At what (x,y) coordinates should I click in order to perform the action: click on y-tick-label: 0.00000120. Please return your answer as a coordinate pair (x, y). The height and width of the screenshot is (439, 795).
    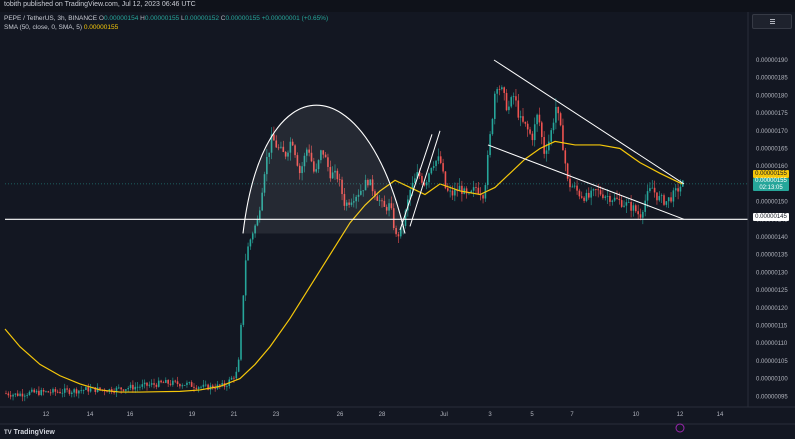
    Looking at the image, I should click on (772, 309).